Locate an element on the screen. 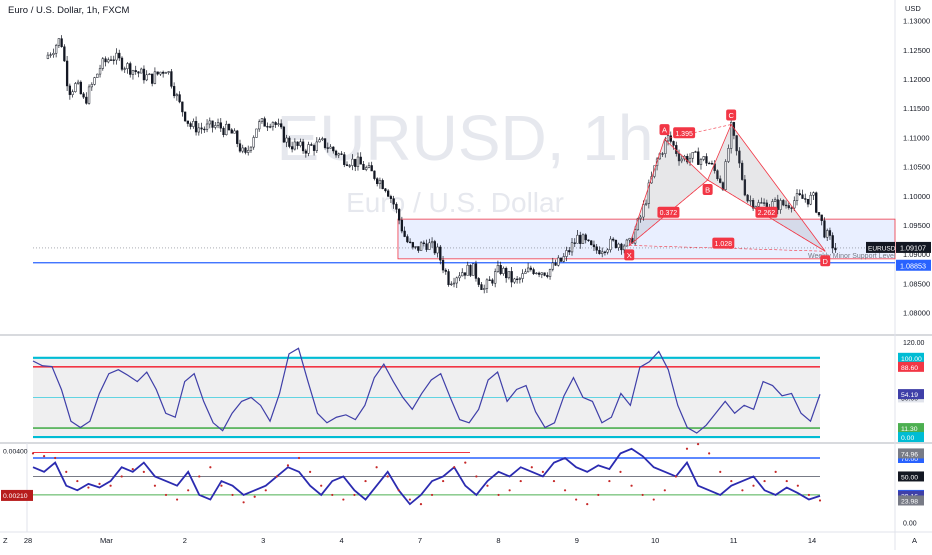  osc2-left-tag-label: 0.00210 is located at coordinates (15, 496).